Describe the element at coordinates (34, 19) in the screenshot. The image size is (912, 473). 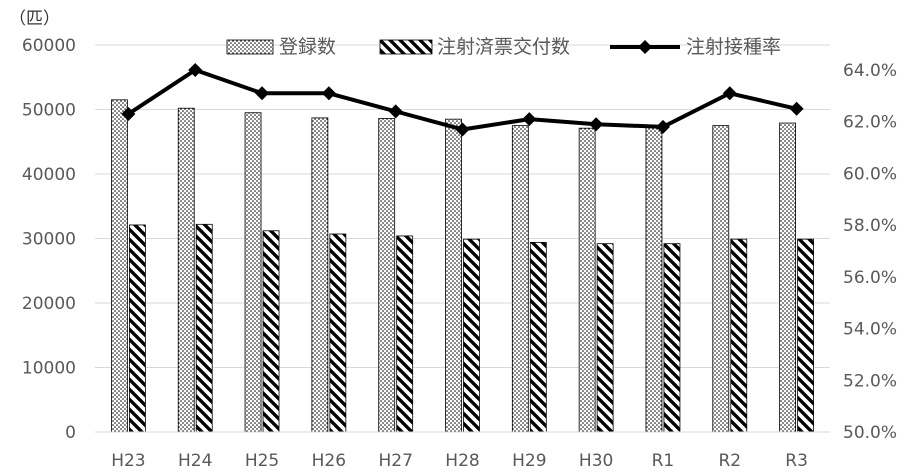
I see `left-axis-unit: （匹）` at that location.